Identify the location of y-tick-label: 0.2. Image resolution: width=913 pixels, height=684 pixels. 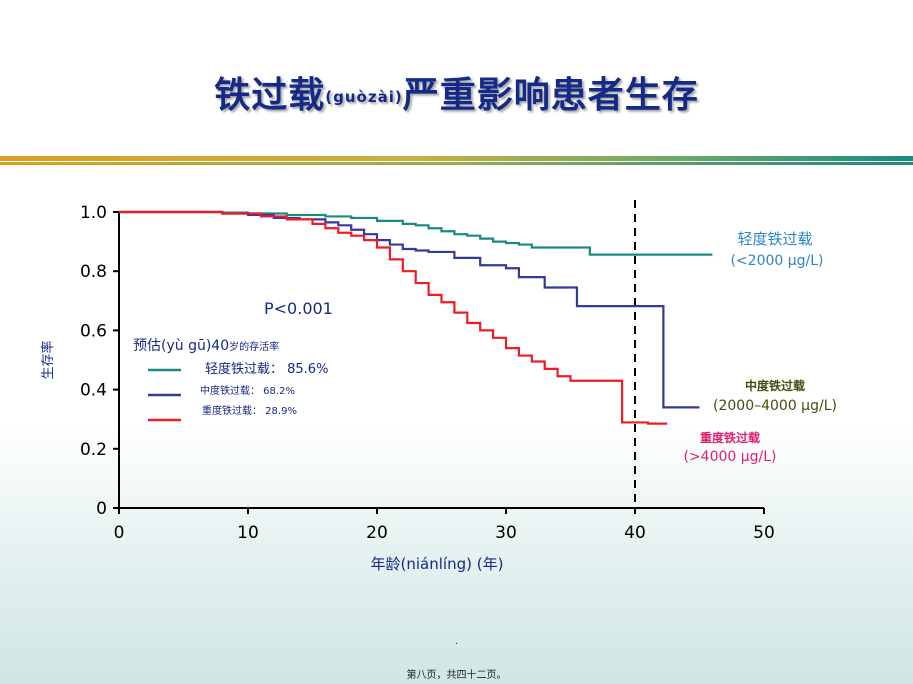
(93, 450).